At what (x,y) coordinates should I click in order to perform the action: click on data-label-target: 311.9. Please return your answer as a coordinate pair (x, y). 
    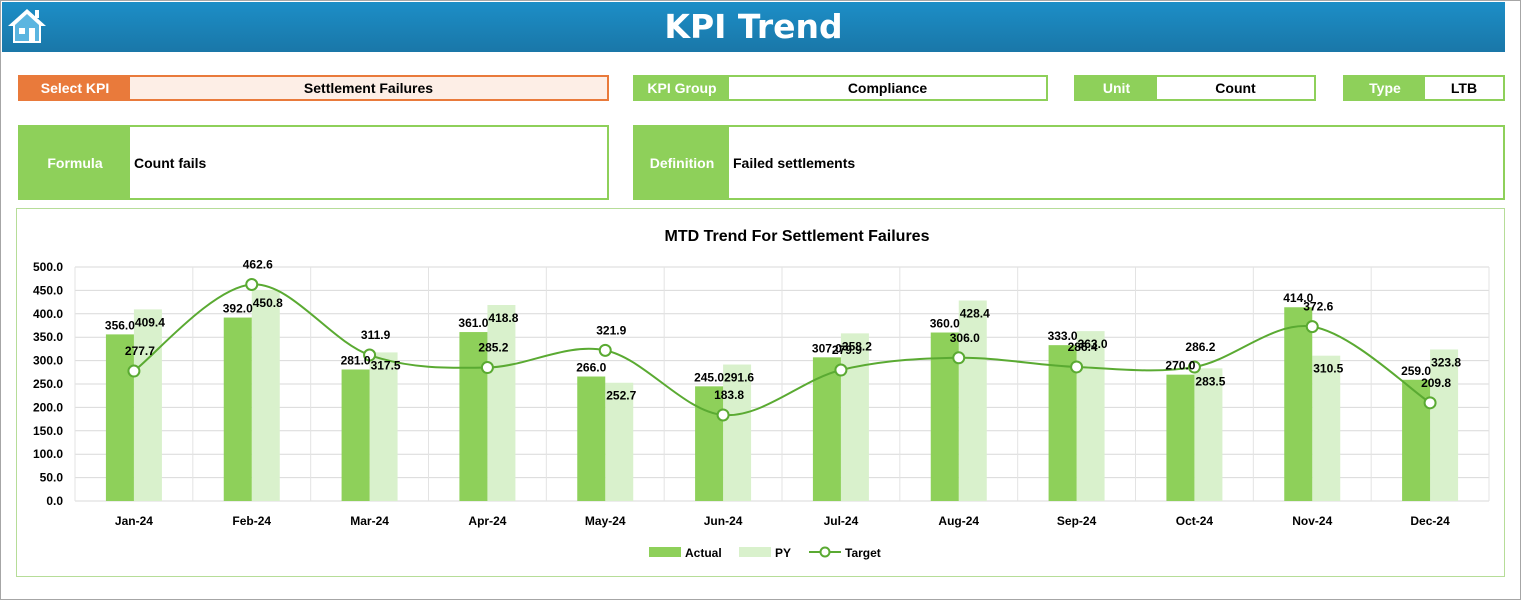
    Looking at the image, I should click on (376, 335).